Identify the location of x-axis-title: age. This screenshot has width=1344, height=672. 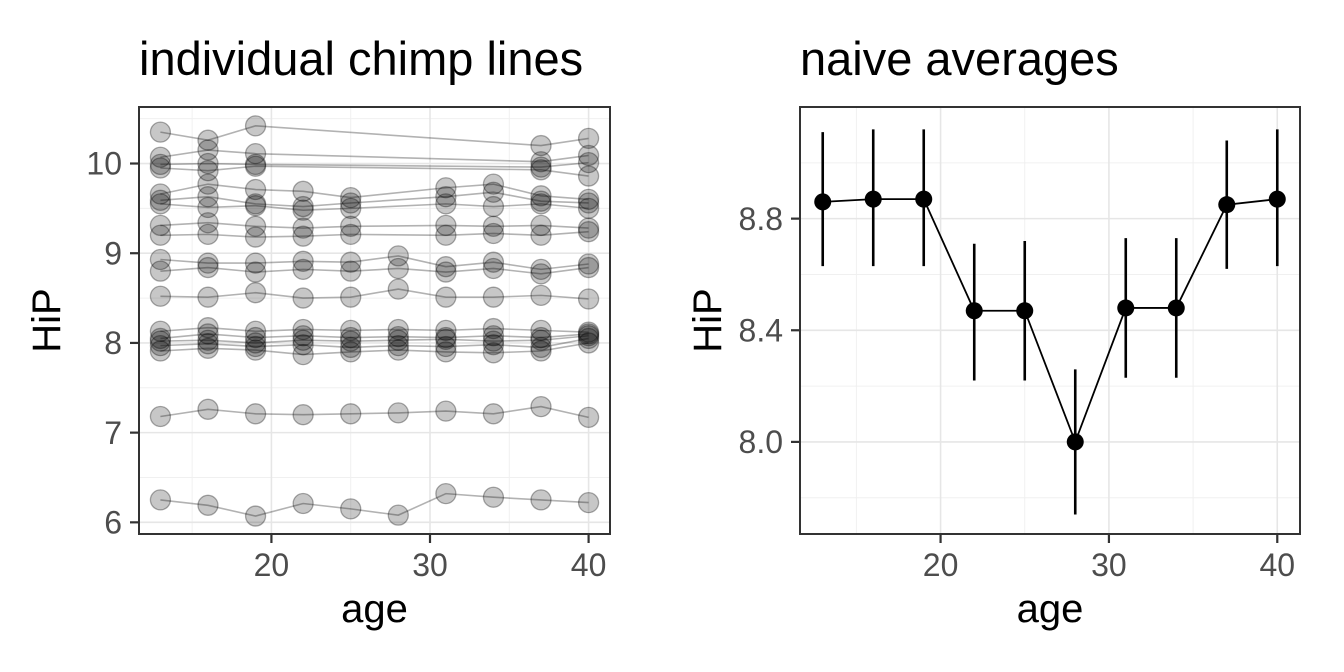
(374, 609).